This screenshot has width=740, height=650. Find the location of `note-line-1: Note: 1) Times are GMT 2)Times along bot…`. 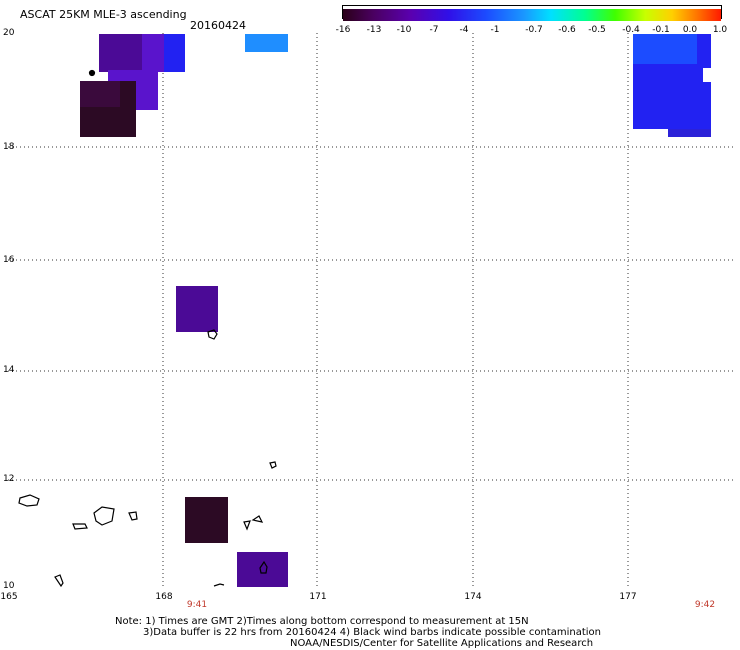

note-line-1: Note: 1) Times are GMT 2)Times along bot… is located at coordinates (322, 621).